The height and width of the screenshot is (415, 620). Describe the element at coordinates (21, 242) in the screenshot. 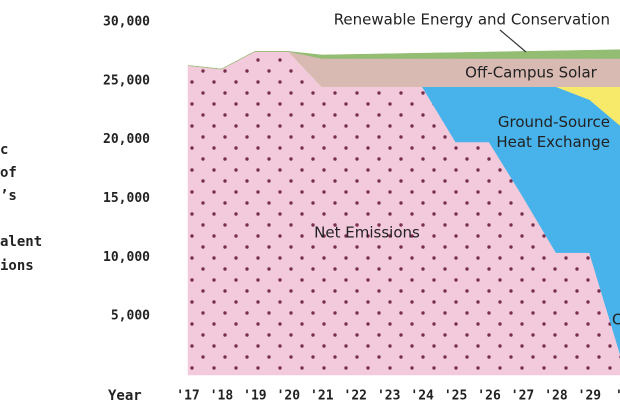

I see `y-axis-label: alent` at that location.